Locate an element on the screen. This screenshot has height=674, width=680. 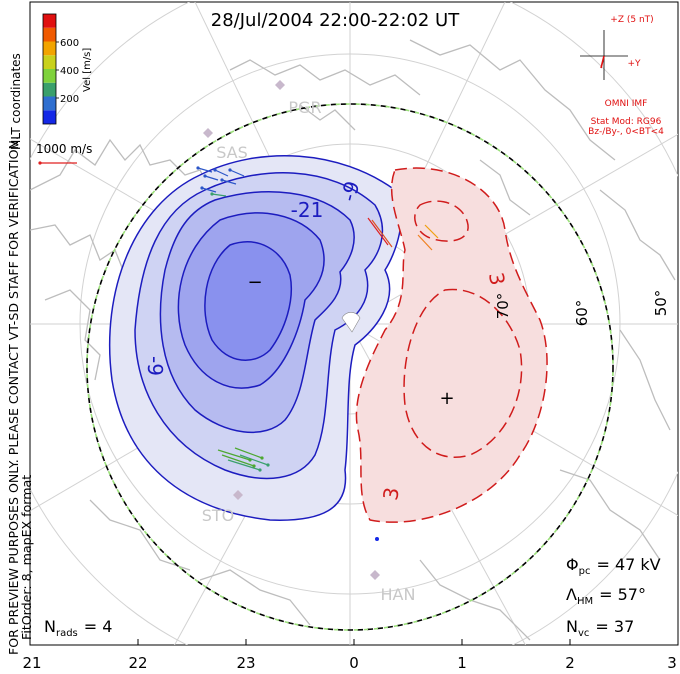
colorbar-tick-600: 600 is located at coordinates (69, 43).